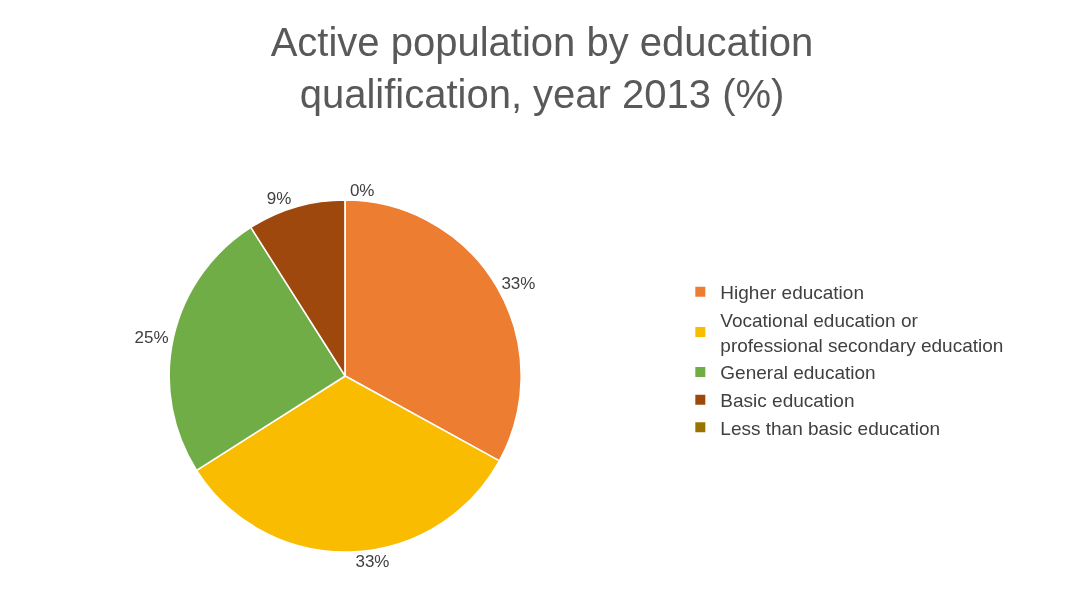  I want to click on chart-title: Active population by education qualification, year 2013 (%), so click(542, 68).